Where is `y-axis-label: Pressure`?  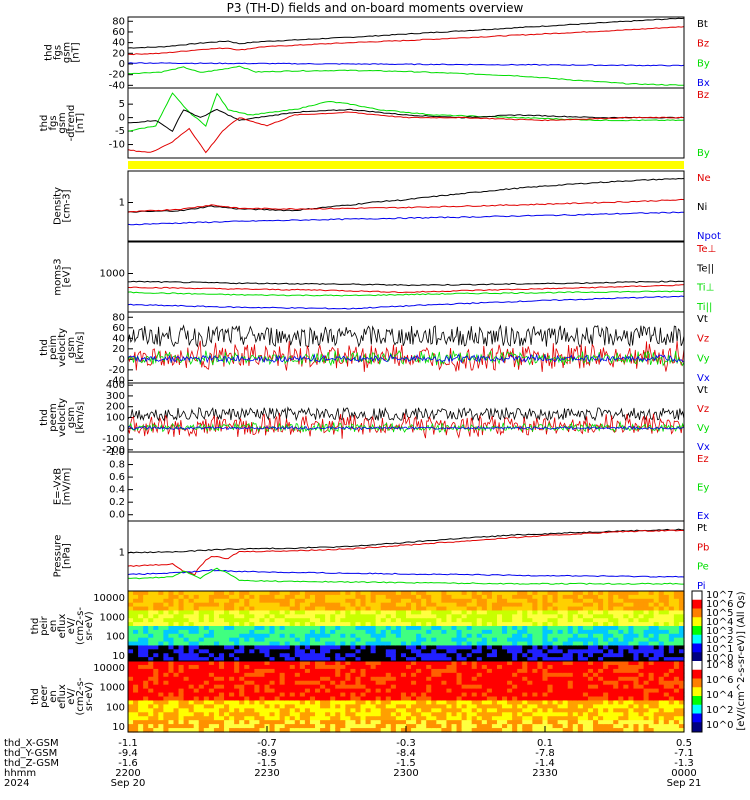 y-axis-label: Pressure is located at coordinates (58, 556).